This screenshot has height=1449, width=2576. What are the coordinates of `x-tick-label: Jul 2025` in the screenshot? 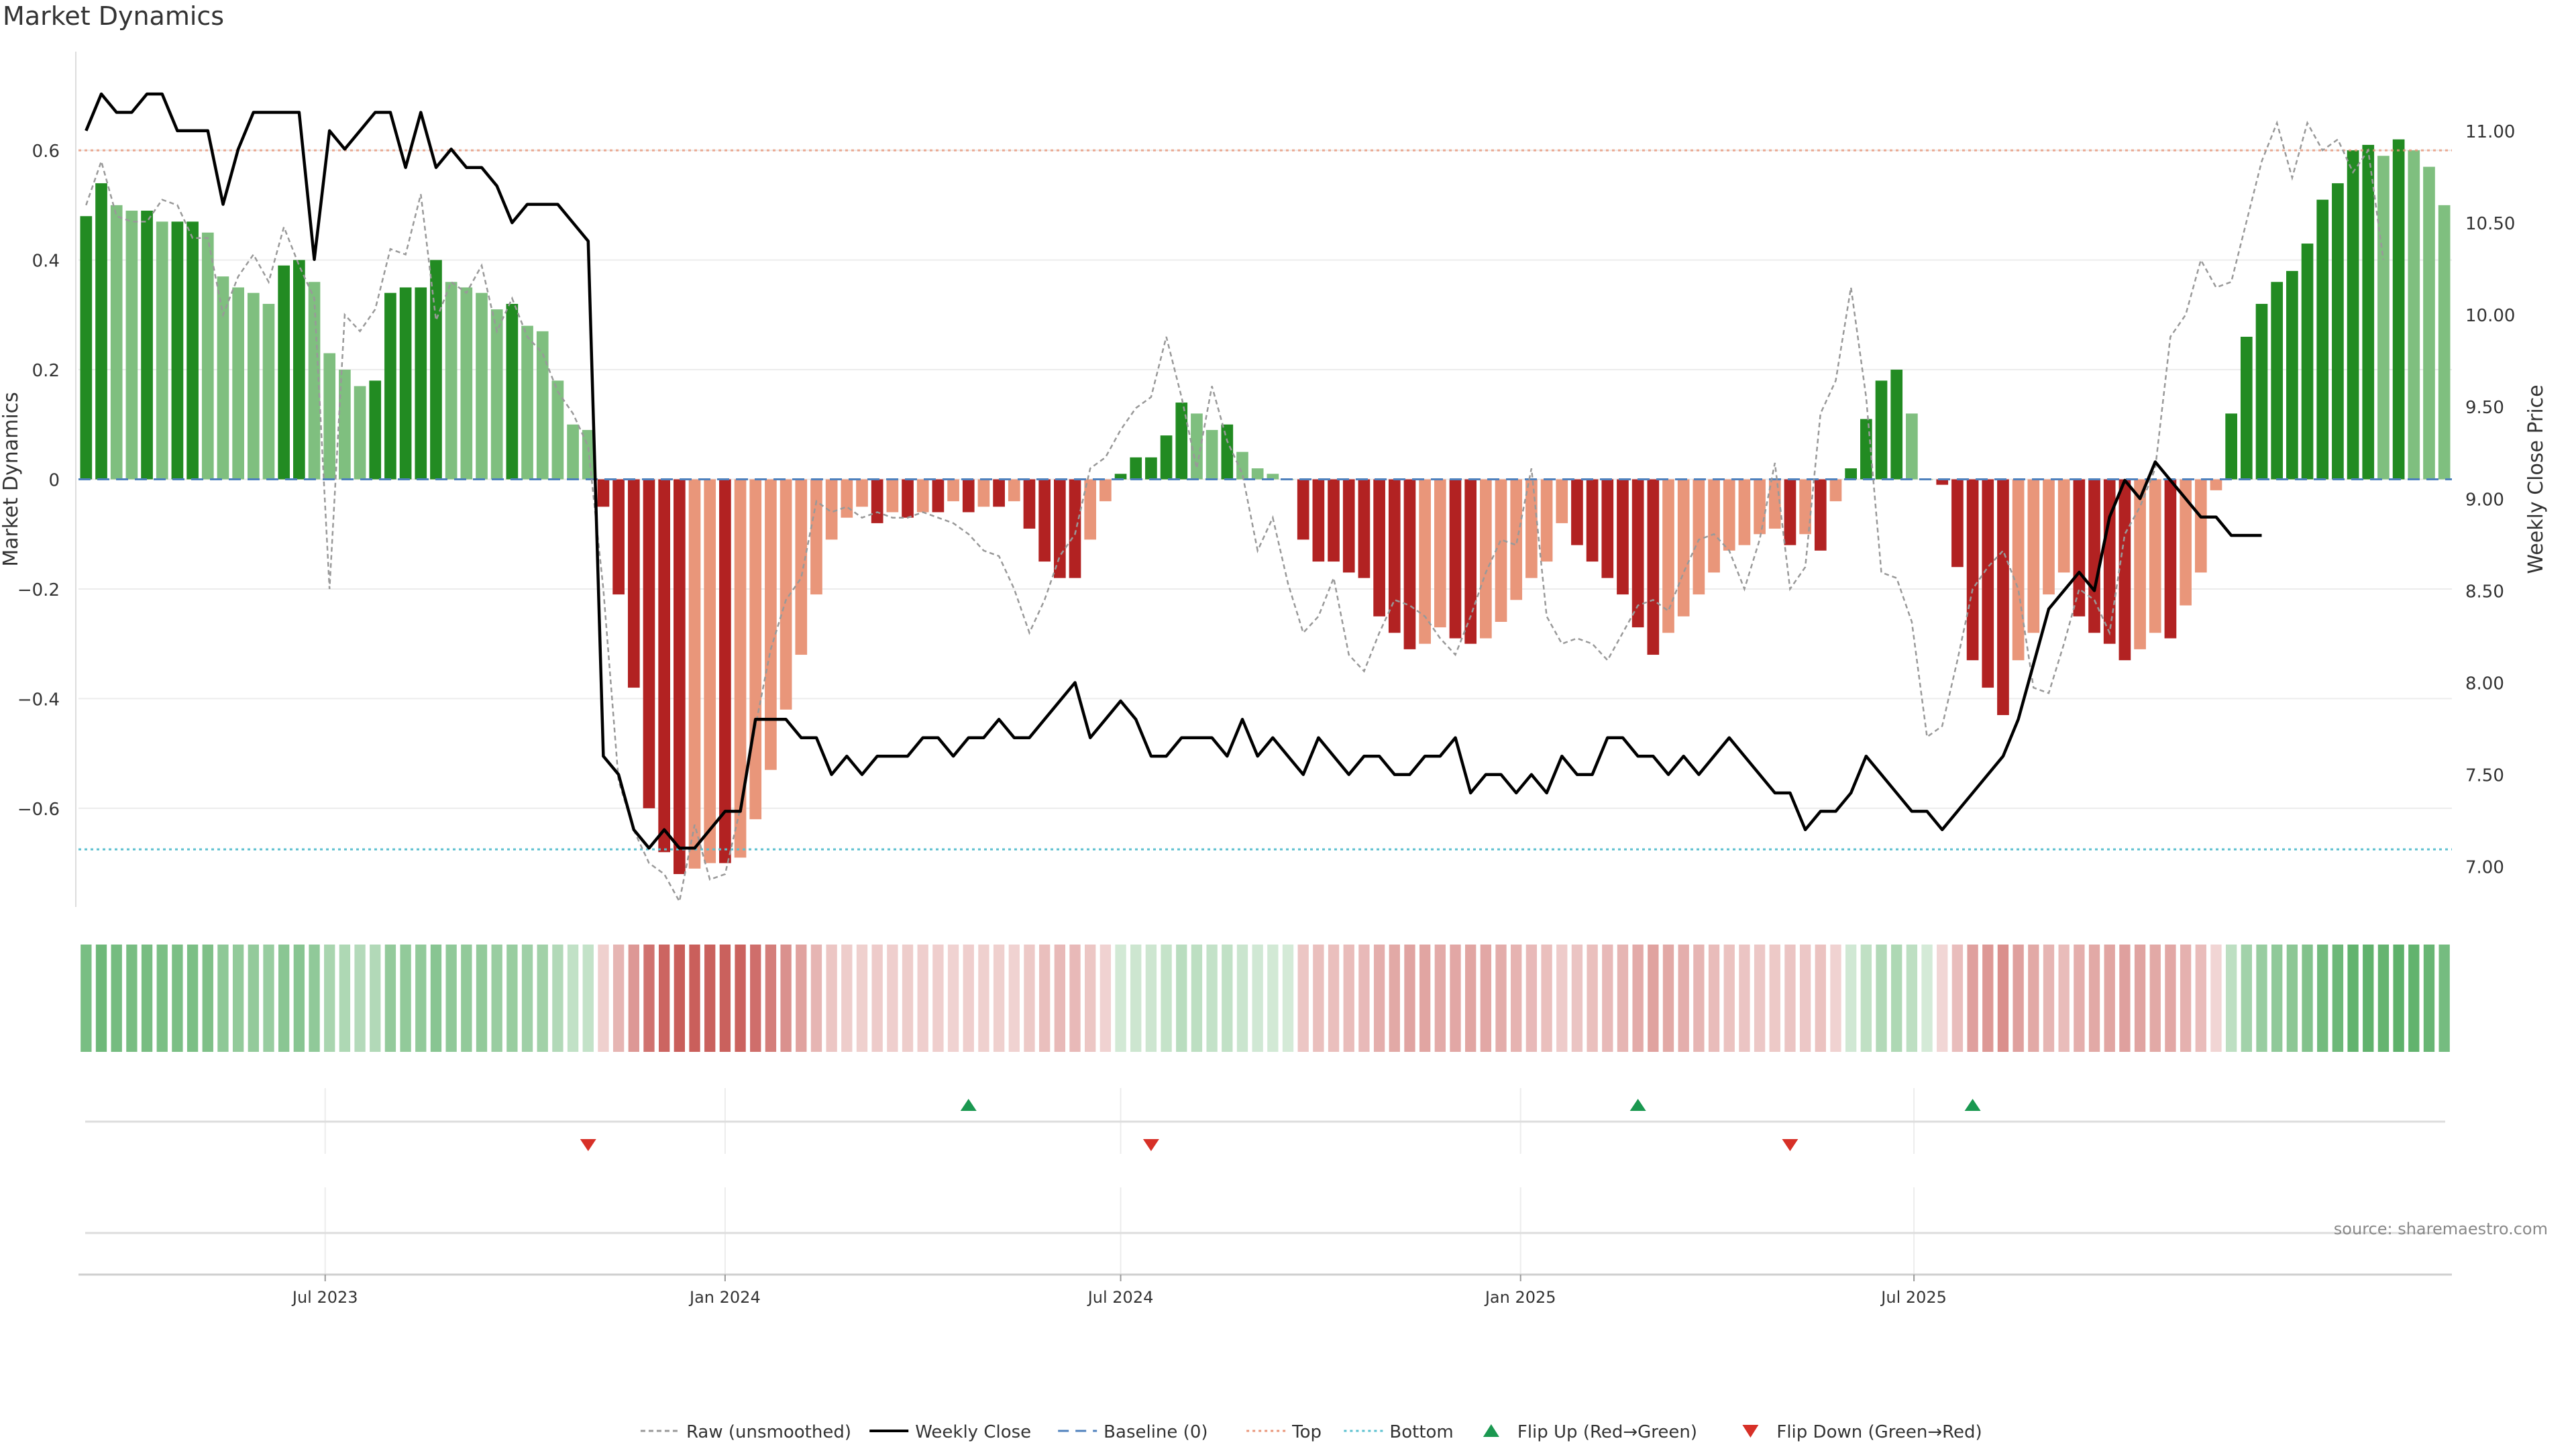 It's located at (1913, 1297).